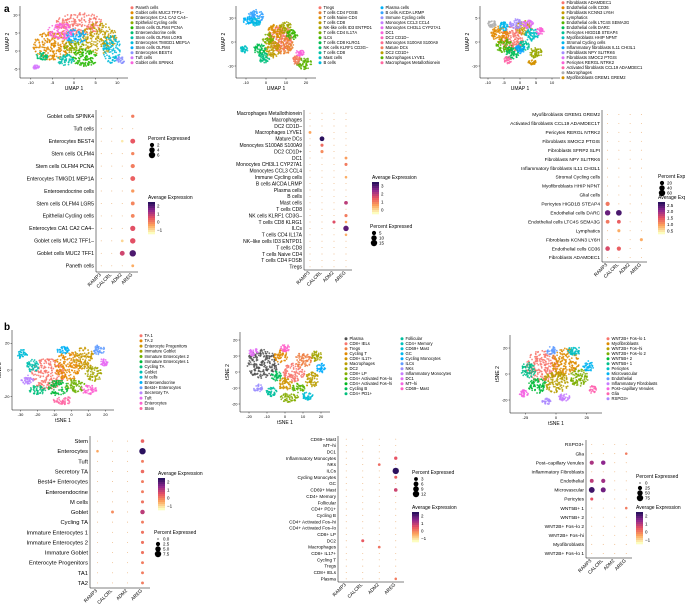  Describe the element at coordinates (31, 82) in the screenshot. I see `a-umap-epithelial-x-tick-label: -10` at that location.